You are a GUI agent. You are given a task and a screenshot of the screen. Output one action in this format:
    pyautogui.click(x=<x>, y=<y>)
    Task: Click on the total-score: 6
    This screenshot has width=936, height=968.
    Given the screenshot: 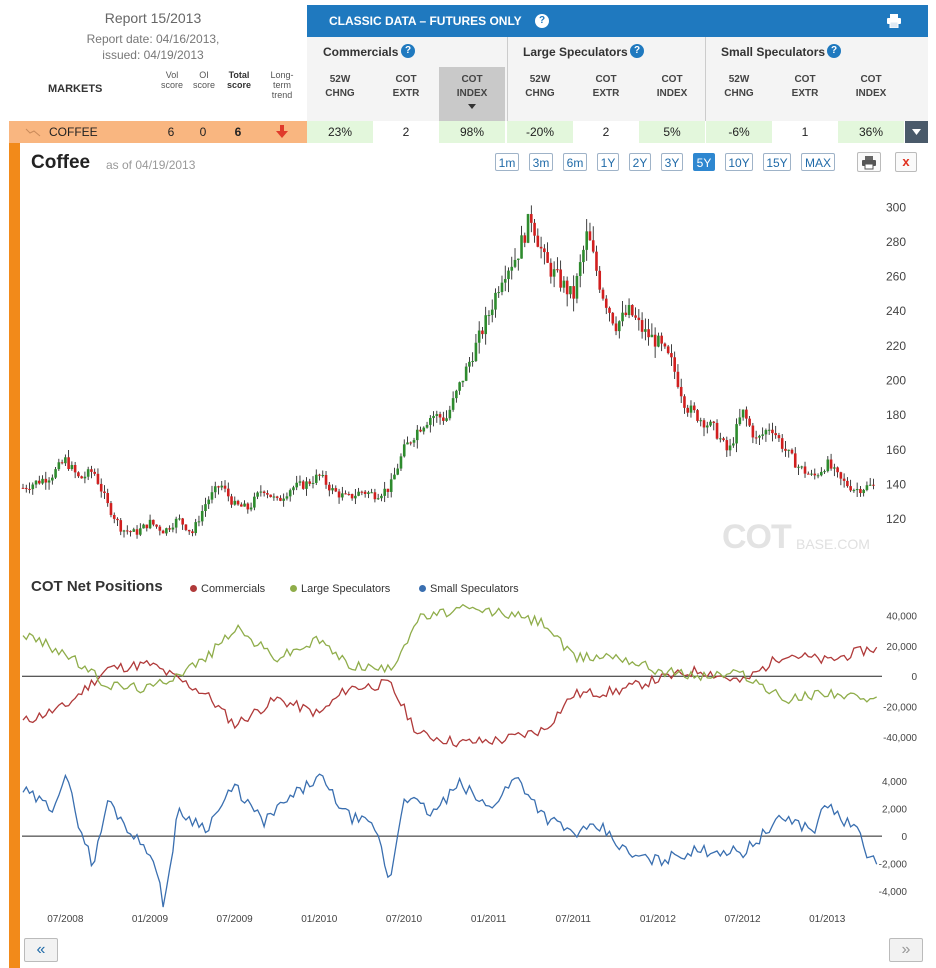 What is the action you would take?
    pyautogui.click(x=238, y=132)
    